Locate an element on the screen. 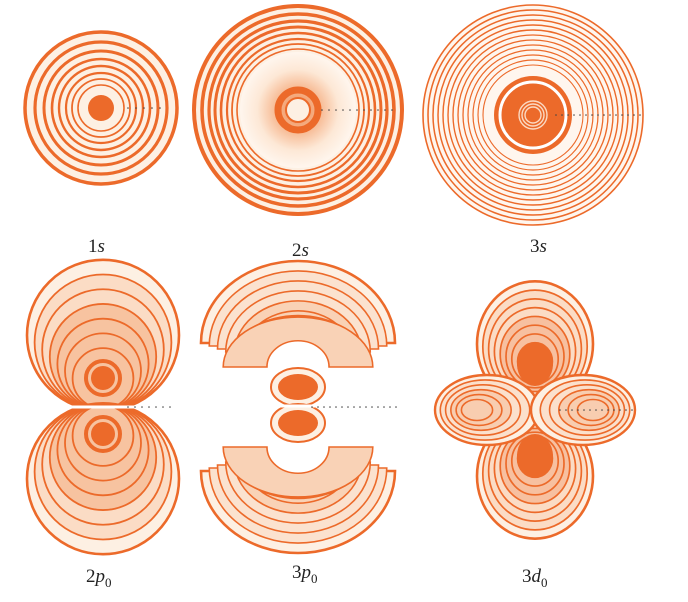  orbital-2p0 is located at coordinates (103, 407).